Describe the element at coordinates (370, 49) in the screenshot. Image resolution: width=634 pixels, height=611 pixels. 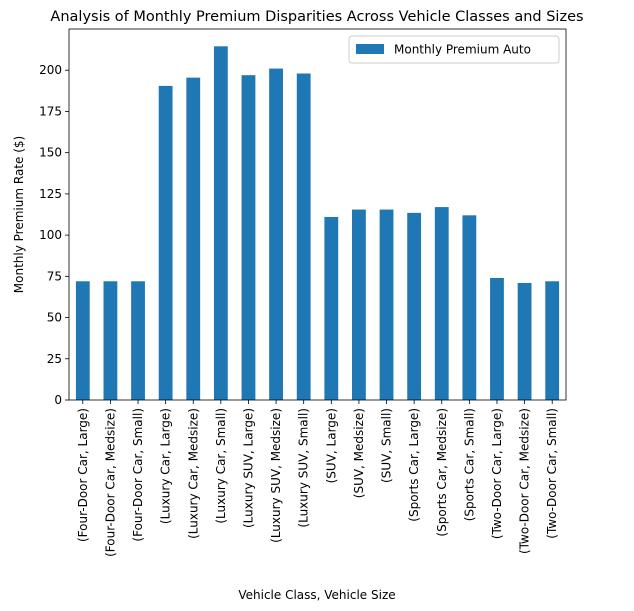
I see `legend-swatch` at that location.